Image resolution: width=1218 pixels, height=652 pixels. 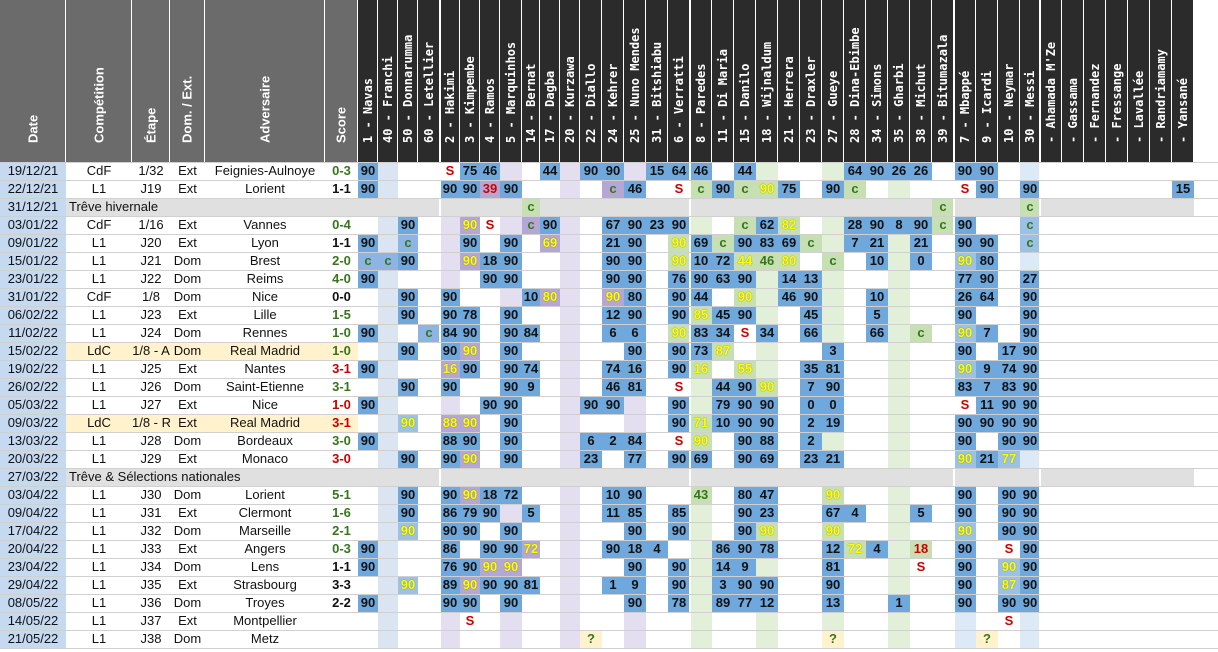 What do you see at coordinates (151, 513) in the screenshot?
I see `match-etape-cell: J31` at bounding box center [151, 513].